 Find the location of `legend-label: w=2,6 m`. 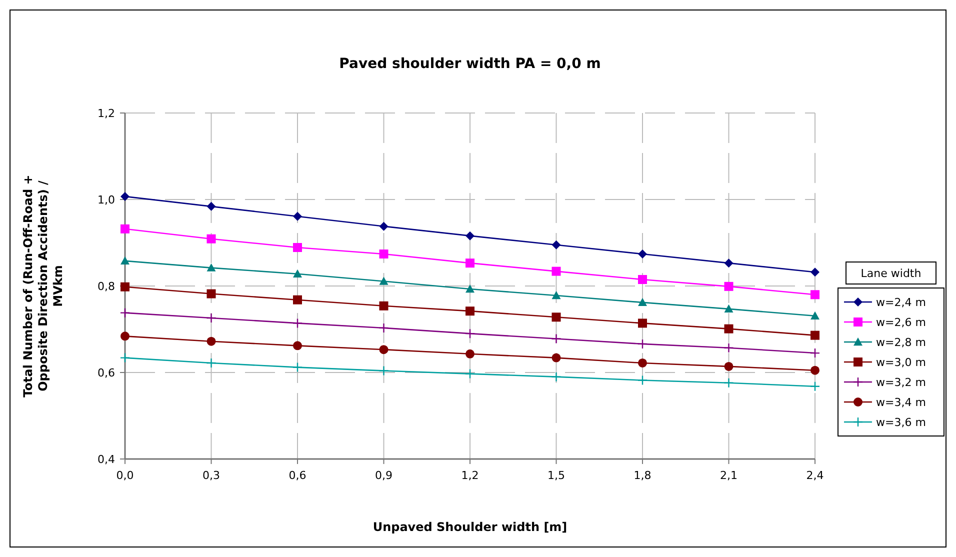

legend-label: w=2,6 m is located at coordinates (901, 322).